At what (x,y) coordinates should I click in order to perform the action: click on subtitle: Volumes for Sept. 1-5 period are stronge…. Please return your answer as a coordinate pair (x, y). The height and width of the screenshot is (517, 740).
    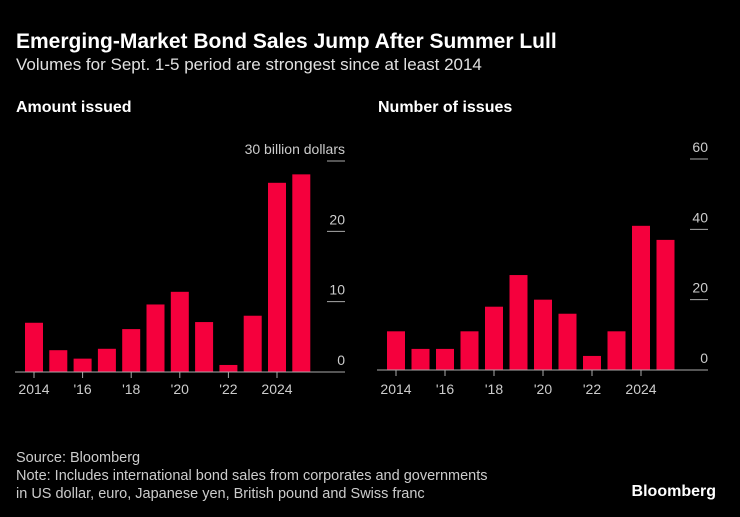
    Looking at the image, I should click on (249, 64).